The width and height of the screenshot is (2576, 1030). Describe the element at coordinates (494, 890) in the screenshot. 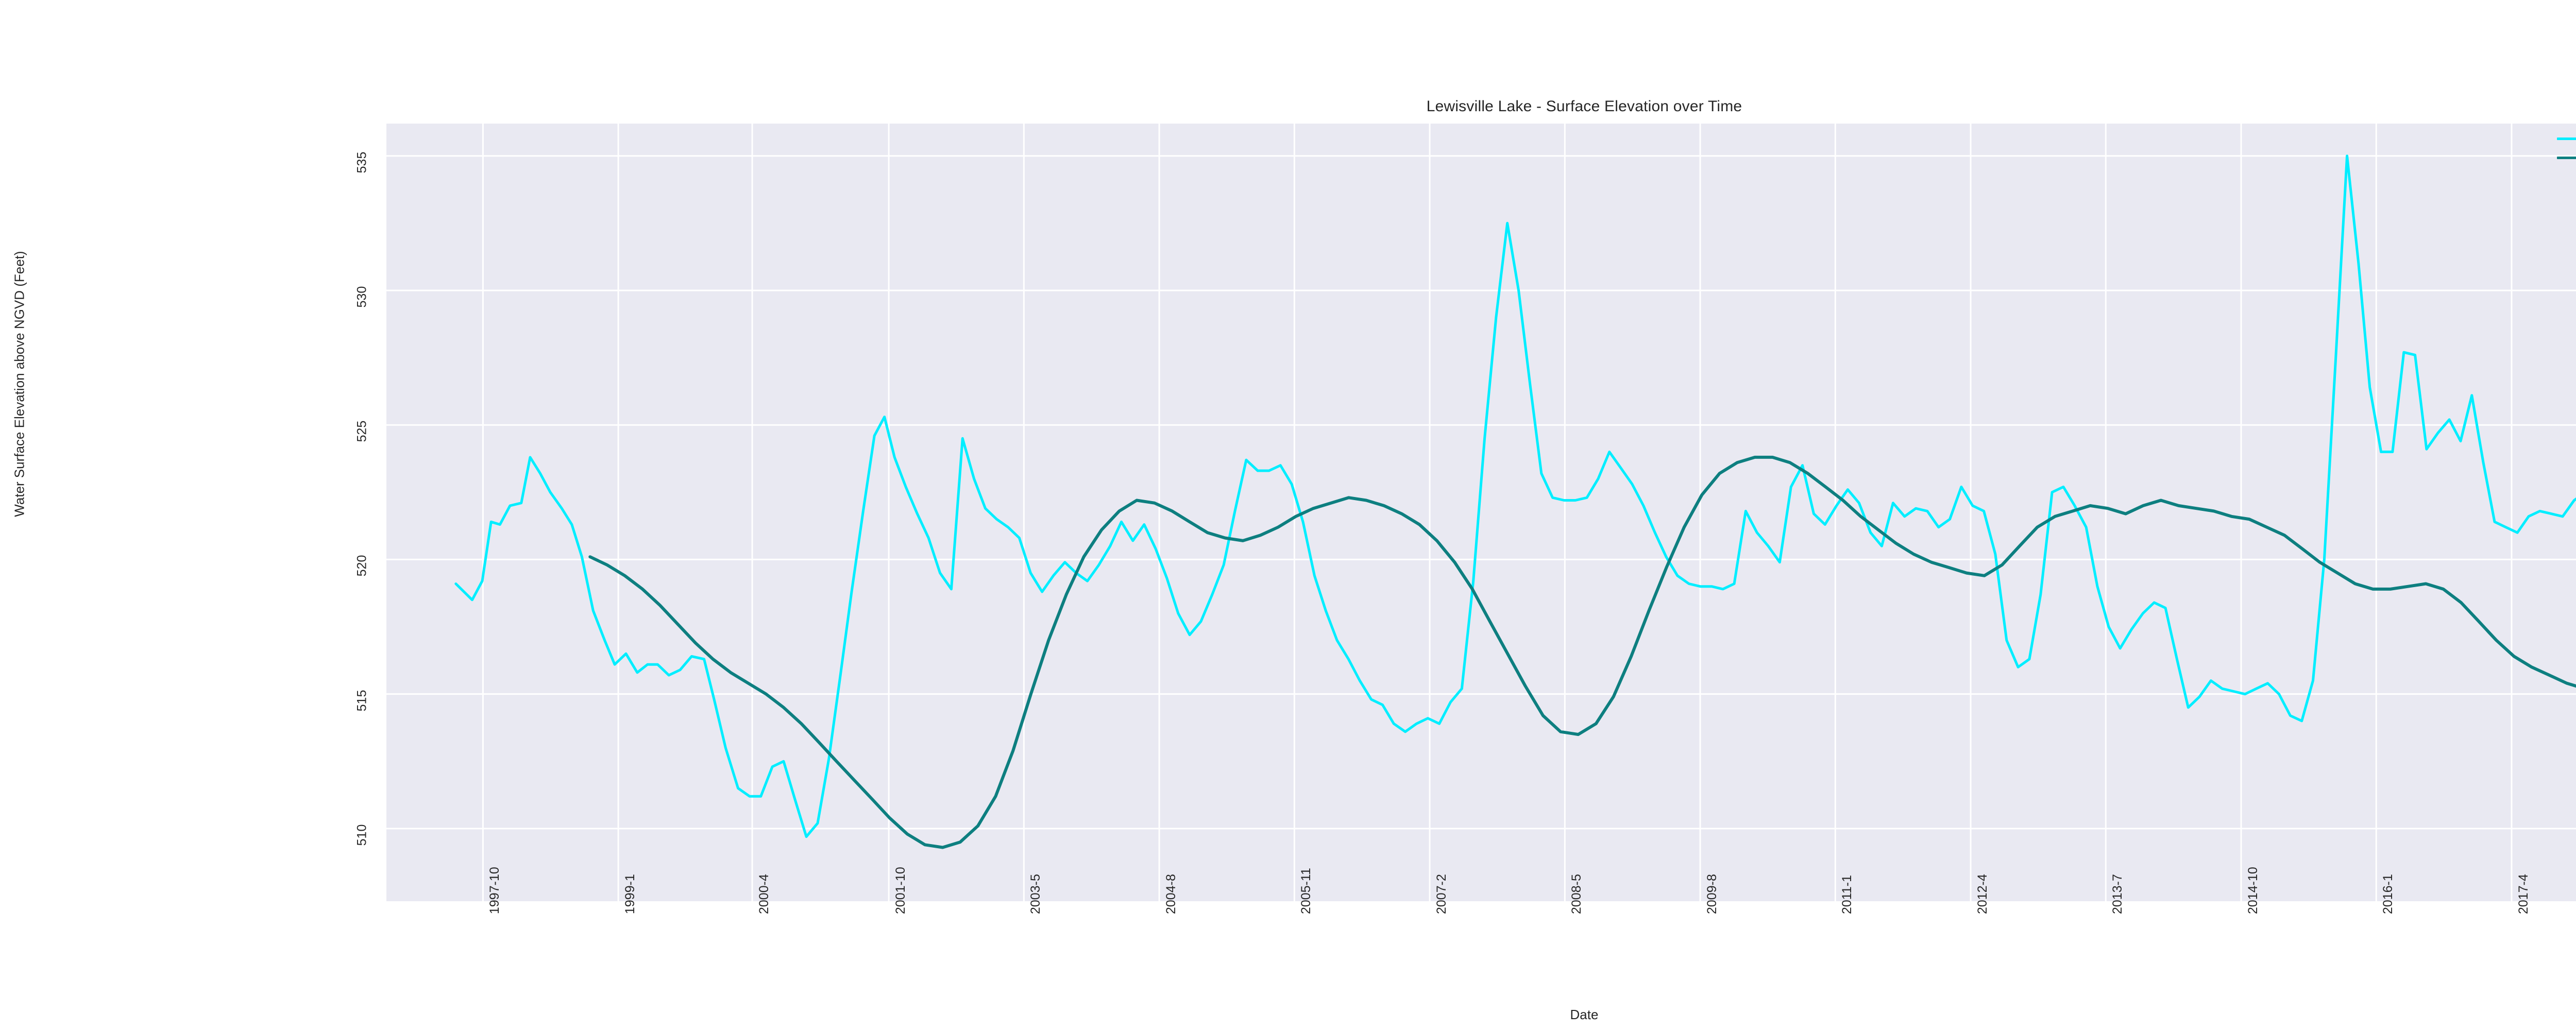

I see `x-tick-label: 1997-10` at that location.